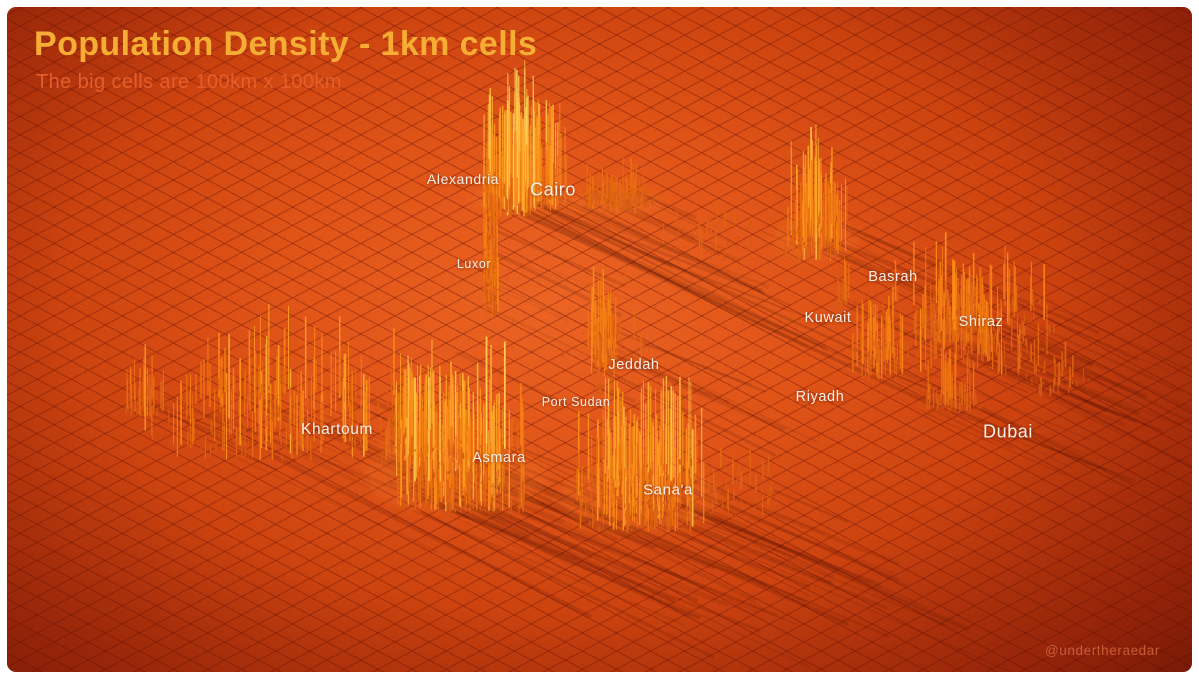 Image resolution: width=1199 pixels, height=681 pixels. Describe the element at coordinates (286, 44) in the screenshot. I see `page-title: Population Density - 1km cells` at that location.